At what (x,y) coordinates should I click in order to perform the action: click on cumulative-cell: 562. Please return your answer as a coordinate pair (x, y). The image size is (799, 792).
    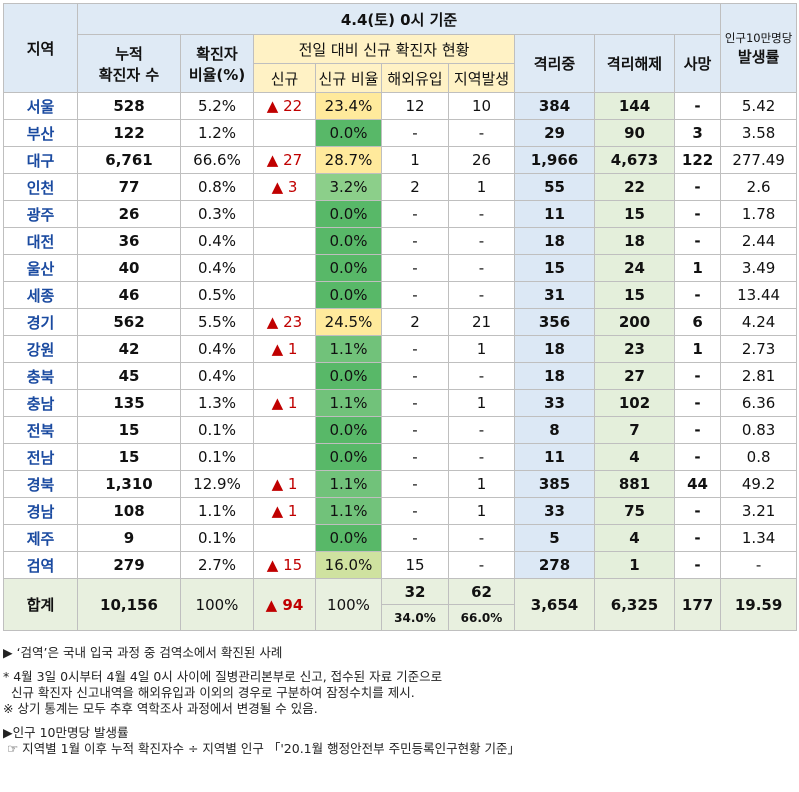
    Looking at the image, I should click on (129, 322).